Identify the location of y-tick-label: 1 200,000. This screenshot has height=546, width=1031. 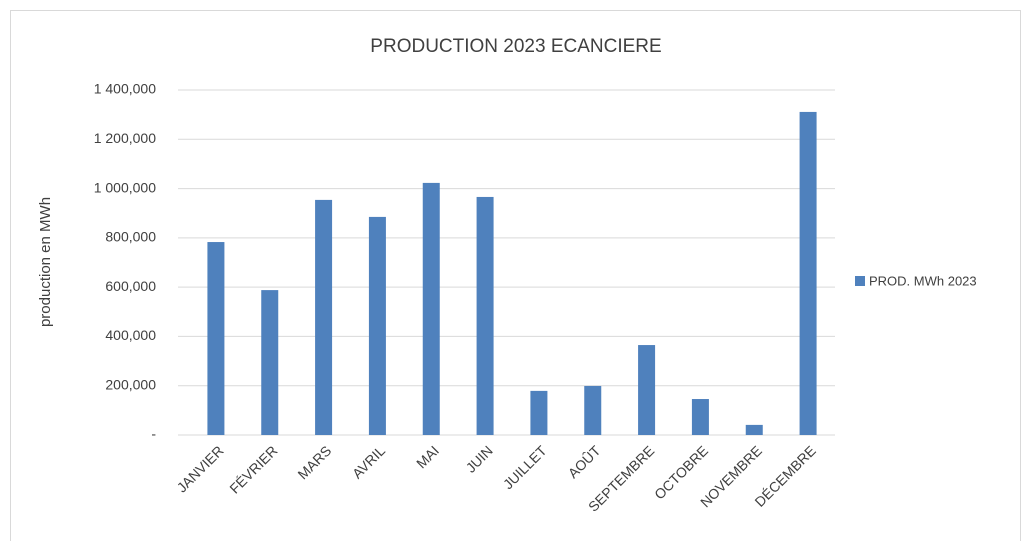
(125, 138).